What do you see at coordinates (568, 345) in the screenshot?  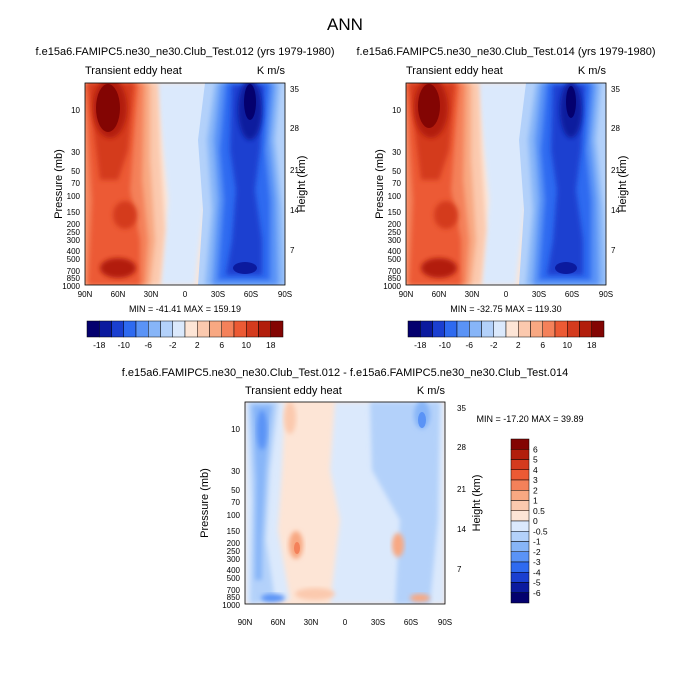 I see `colorbar-label: 10` at bounding box center [568, 345].